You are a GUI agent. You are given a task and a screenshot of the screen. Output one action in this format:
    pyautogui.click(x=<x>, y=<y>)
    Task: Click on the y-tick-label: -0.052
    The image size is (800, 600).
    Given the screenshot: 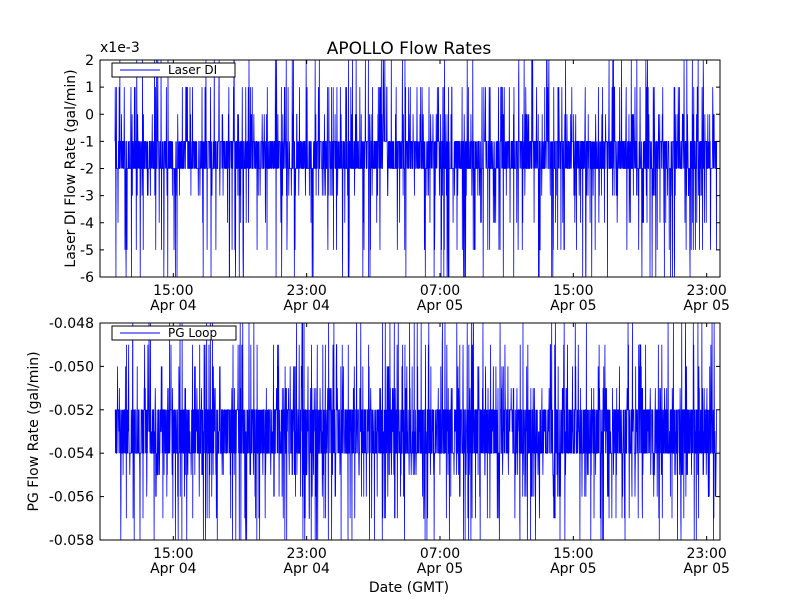 What is the action you would take?
    pyautogui.click(x=71, y=411)
    